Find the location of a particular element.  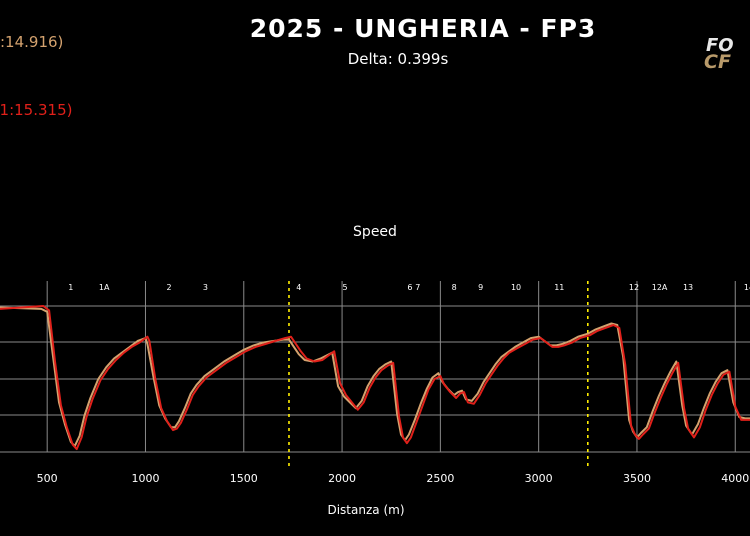

corner-label: 12 is located at coordinates (634, 287).